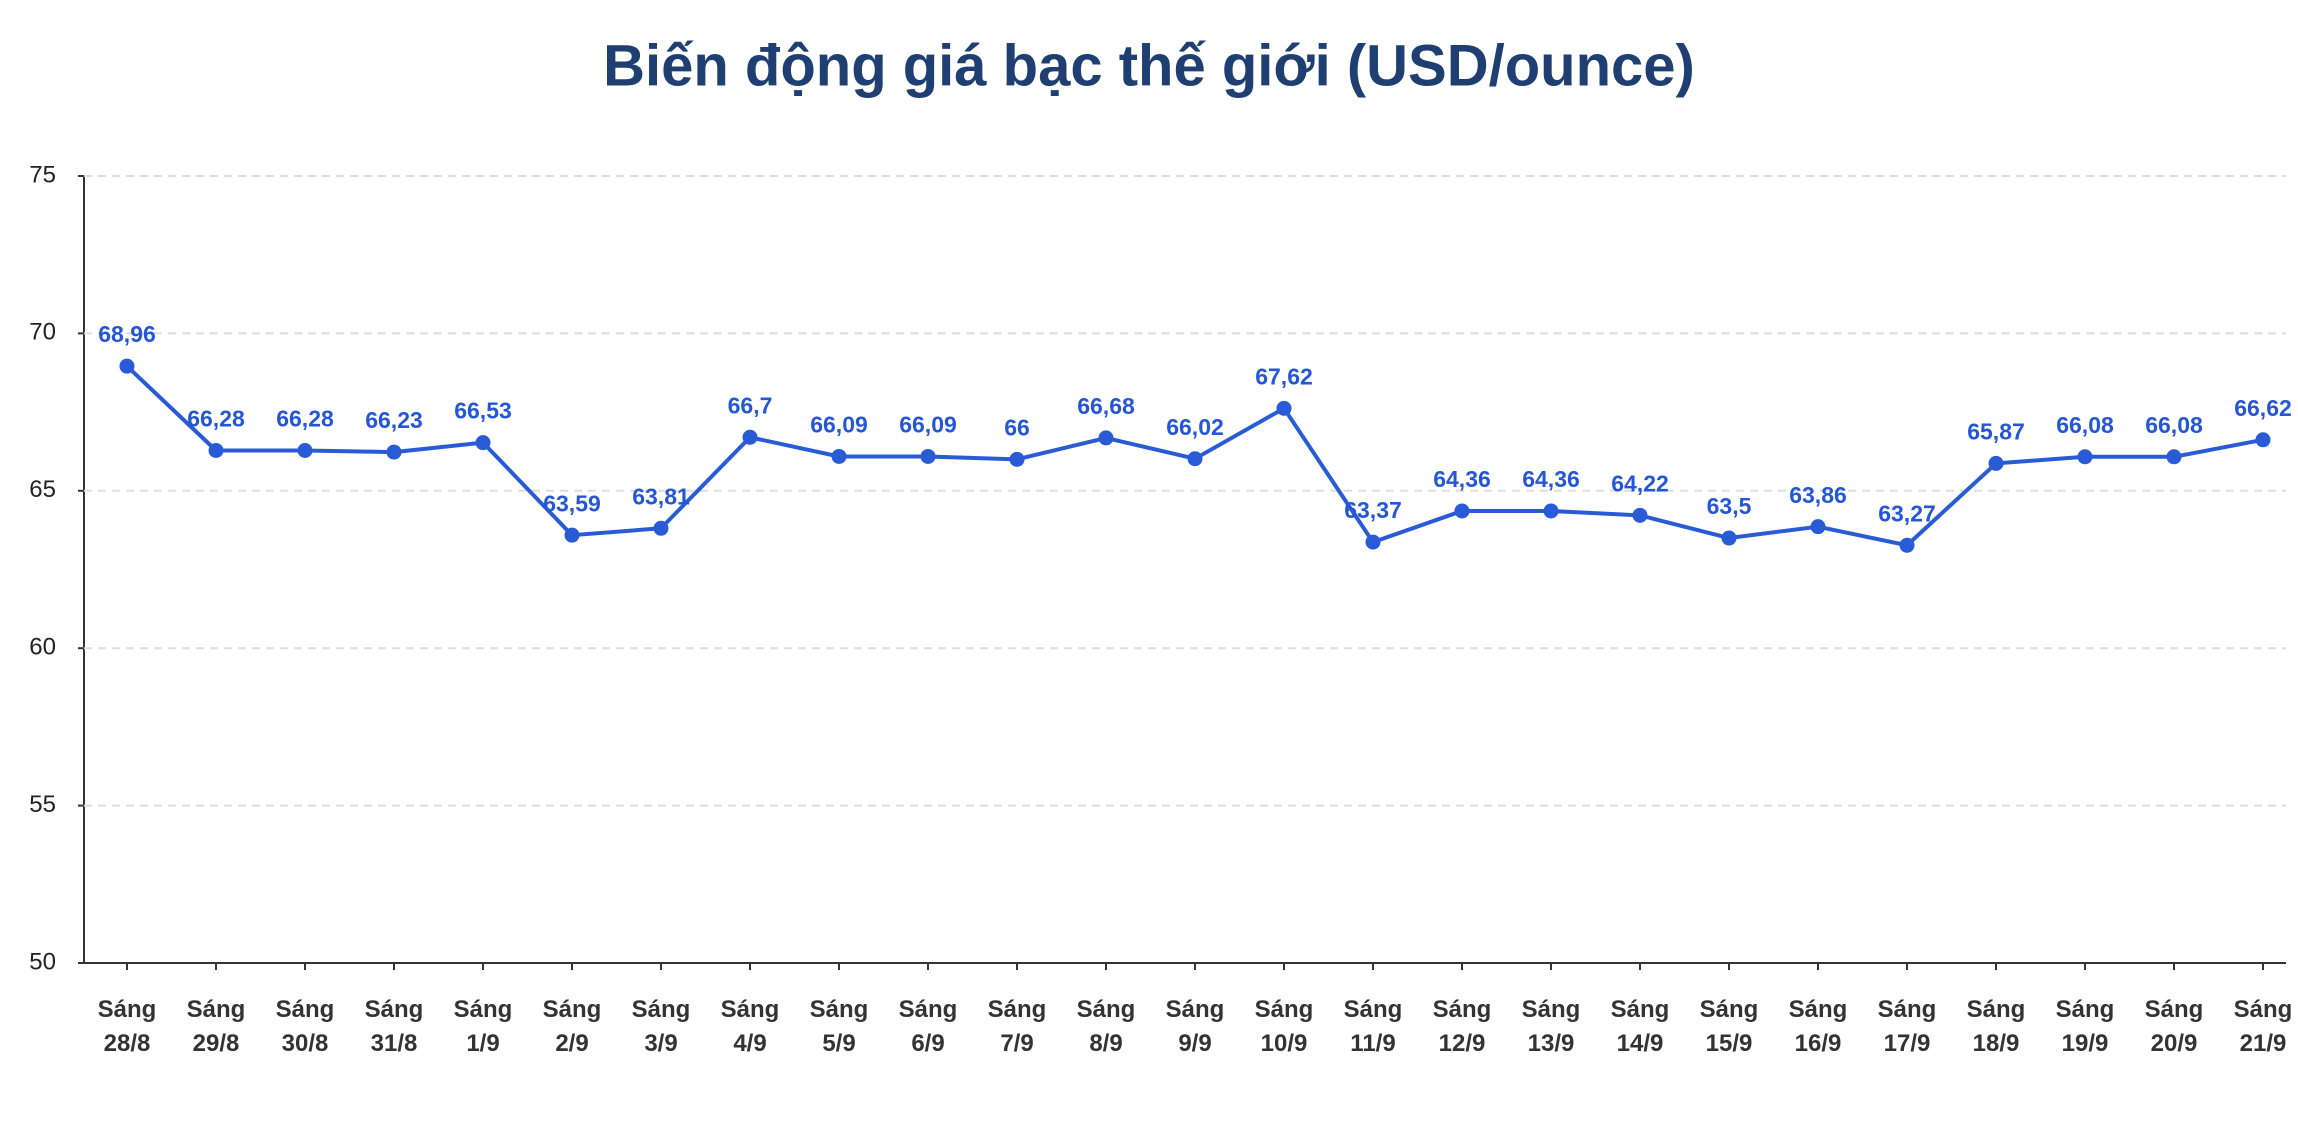 This screenshot has width=2298, height=1130. Describe the element at coordinates (571, 1043) in the screenshot. I see `x-tick-label-line: 2/9` at that location.